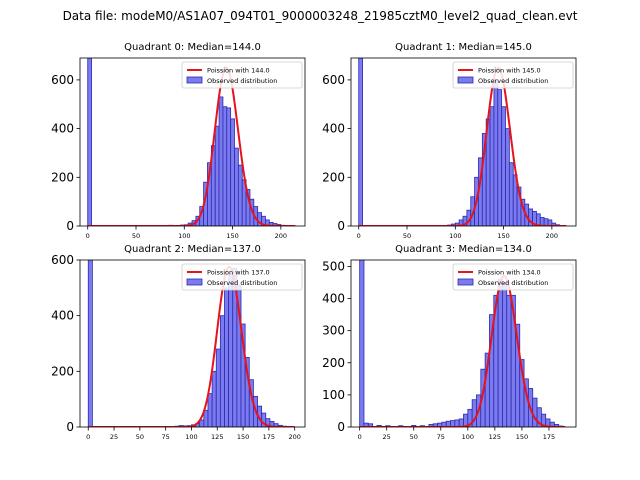 The height and width of the screenshot is (480, 640). What do you see at coordinates (238, 273) in the screenshot?
I see `legend-label-poisson: Poission with 137.0` at bounding box center [238, 273].